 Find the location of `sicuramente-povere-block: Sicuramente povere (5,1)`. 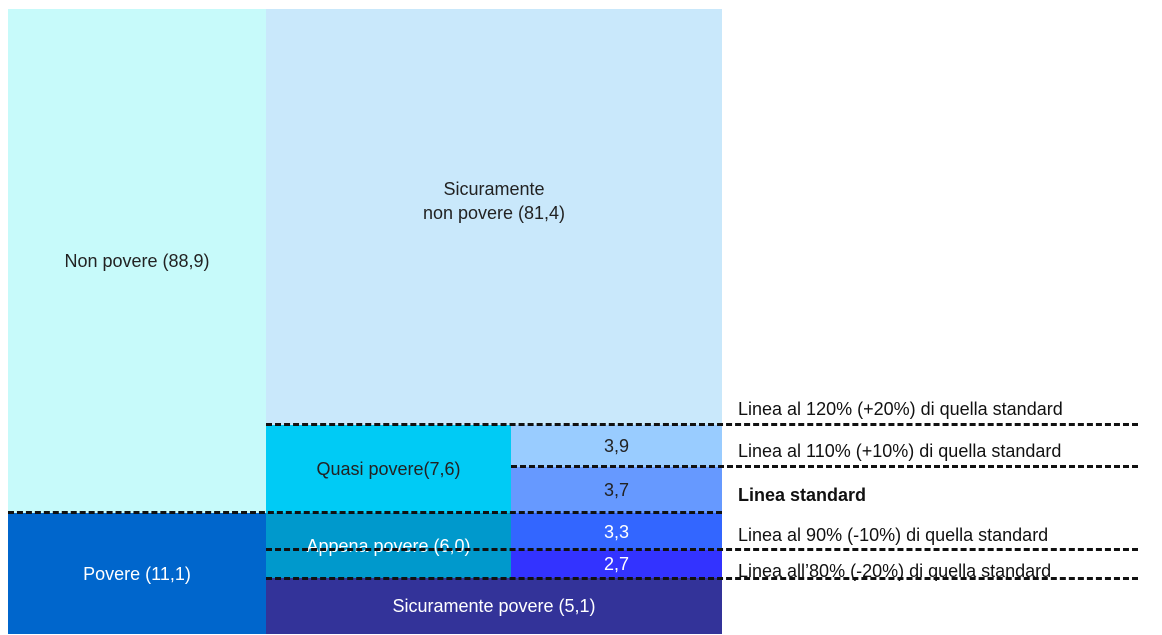

sicuramente-povere-block: Sicuramente povere (5,1) is located at coordinates (494, 606).